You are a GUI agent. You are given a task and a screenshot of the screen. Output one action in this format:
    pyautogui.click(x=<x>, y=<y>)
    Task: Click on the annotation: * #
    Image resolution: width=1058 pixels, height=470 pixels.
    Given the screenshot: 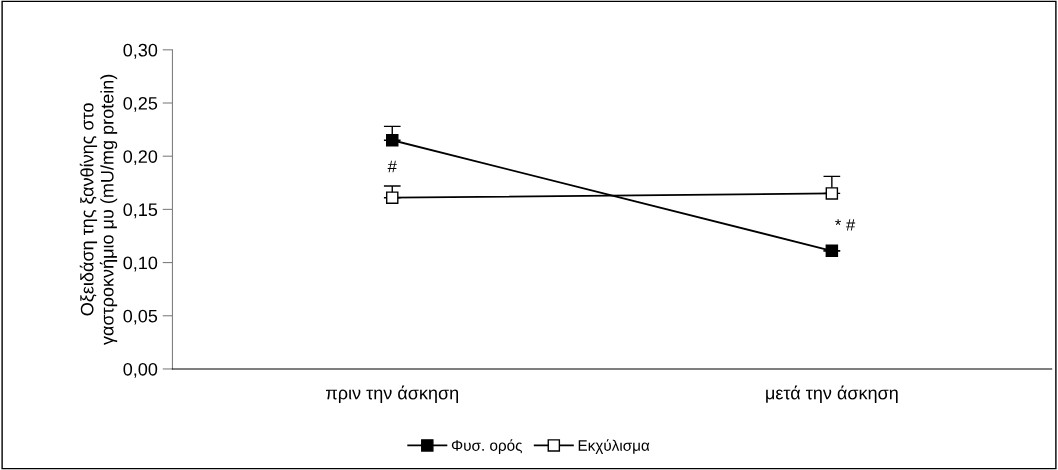 What is the action you would take?
    pyautogui.click(x=845, y=225)
    